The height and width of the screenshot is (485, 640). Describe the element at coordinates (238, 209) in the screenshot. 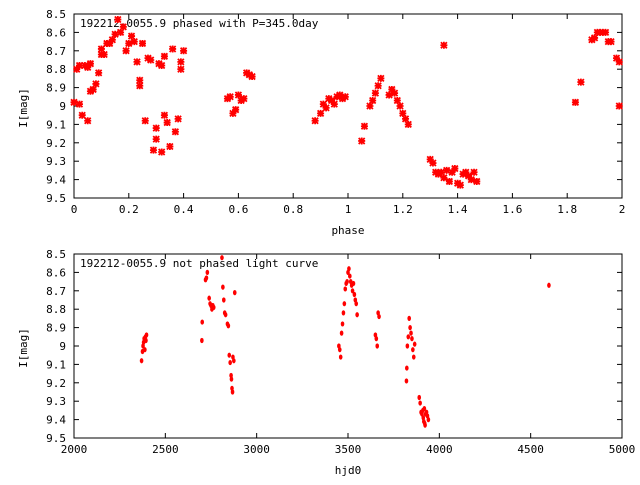

I see `phased-x-tick-label: 0.6` at that location.